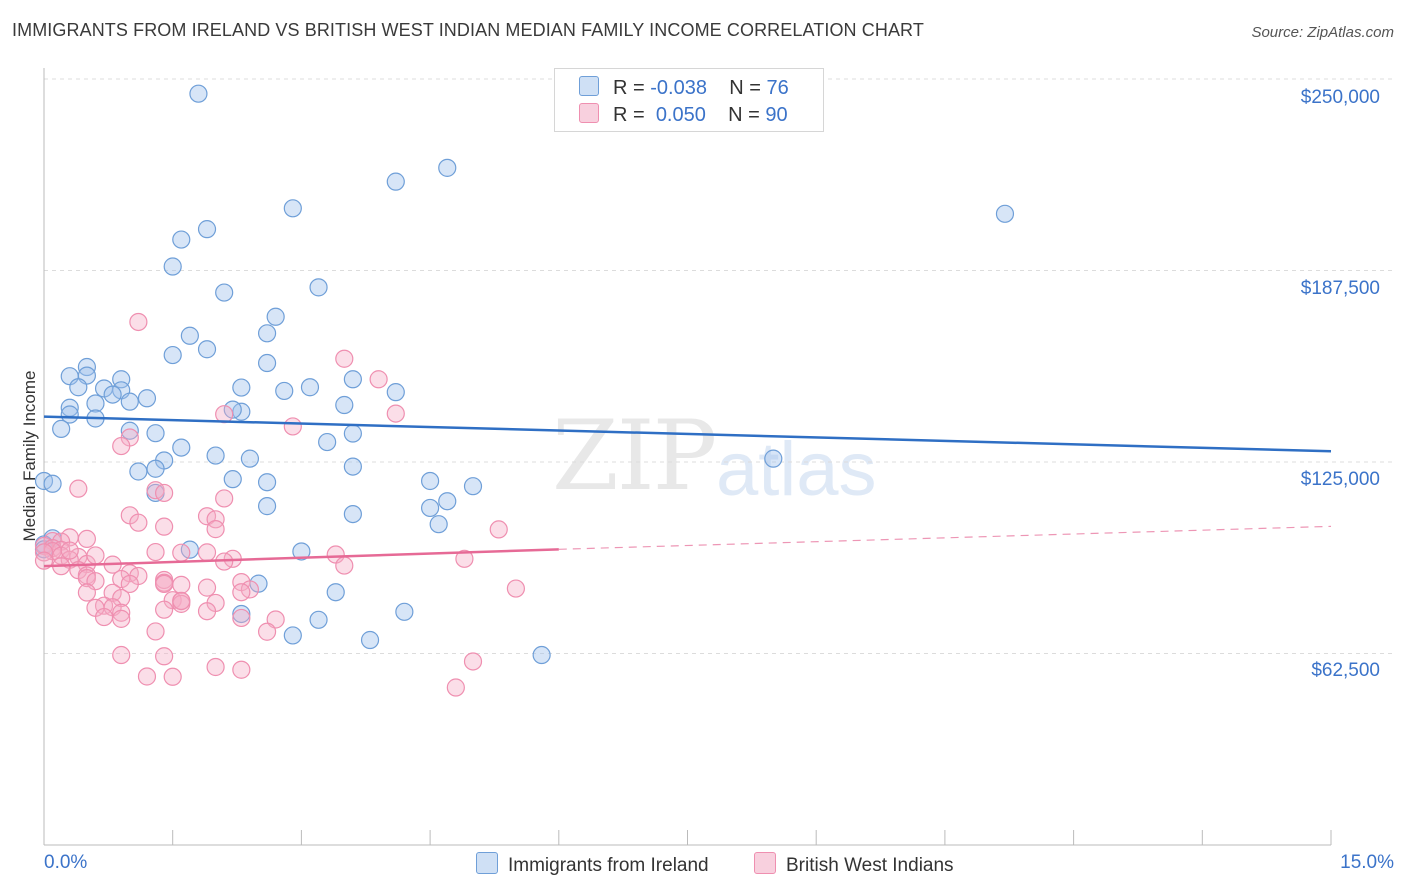 The height and width of the screenshot is (892, 1406). What do you see at coordinates (689, 100) in the screenshot?
I see `correlation-legend: R = -0.038 N = 76 R = 0.050 N = 90` at bounding box center [689, 100].